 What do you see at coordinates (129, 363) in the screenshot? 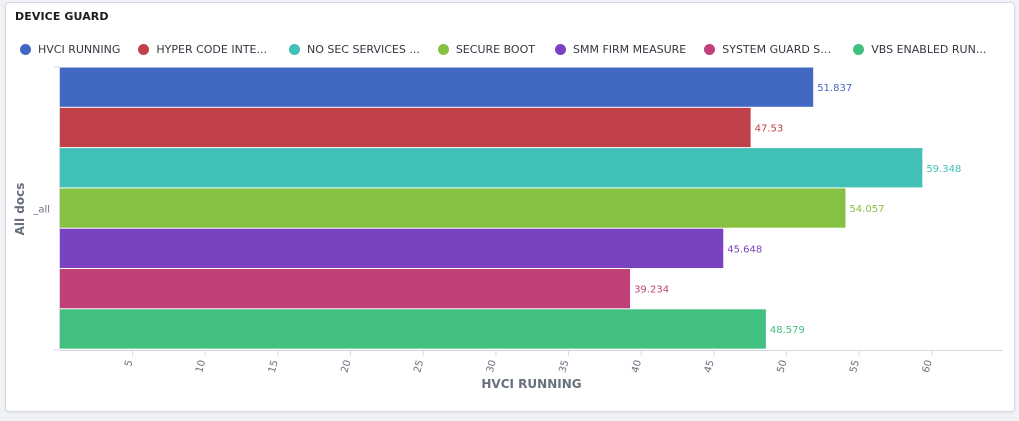
I see `x-tick-label: 5` at bounding box center [129, 363].